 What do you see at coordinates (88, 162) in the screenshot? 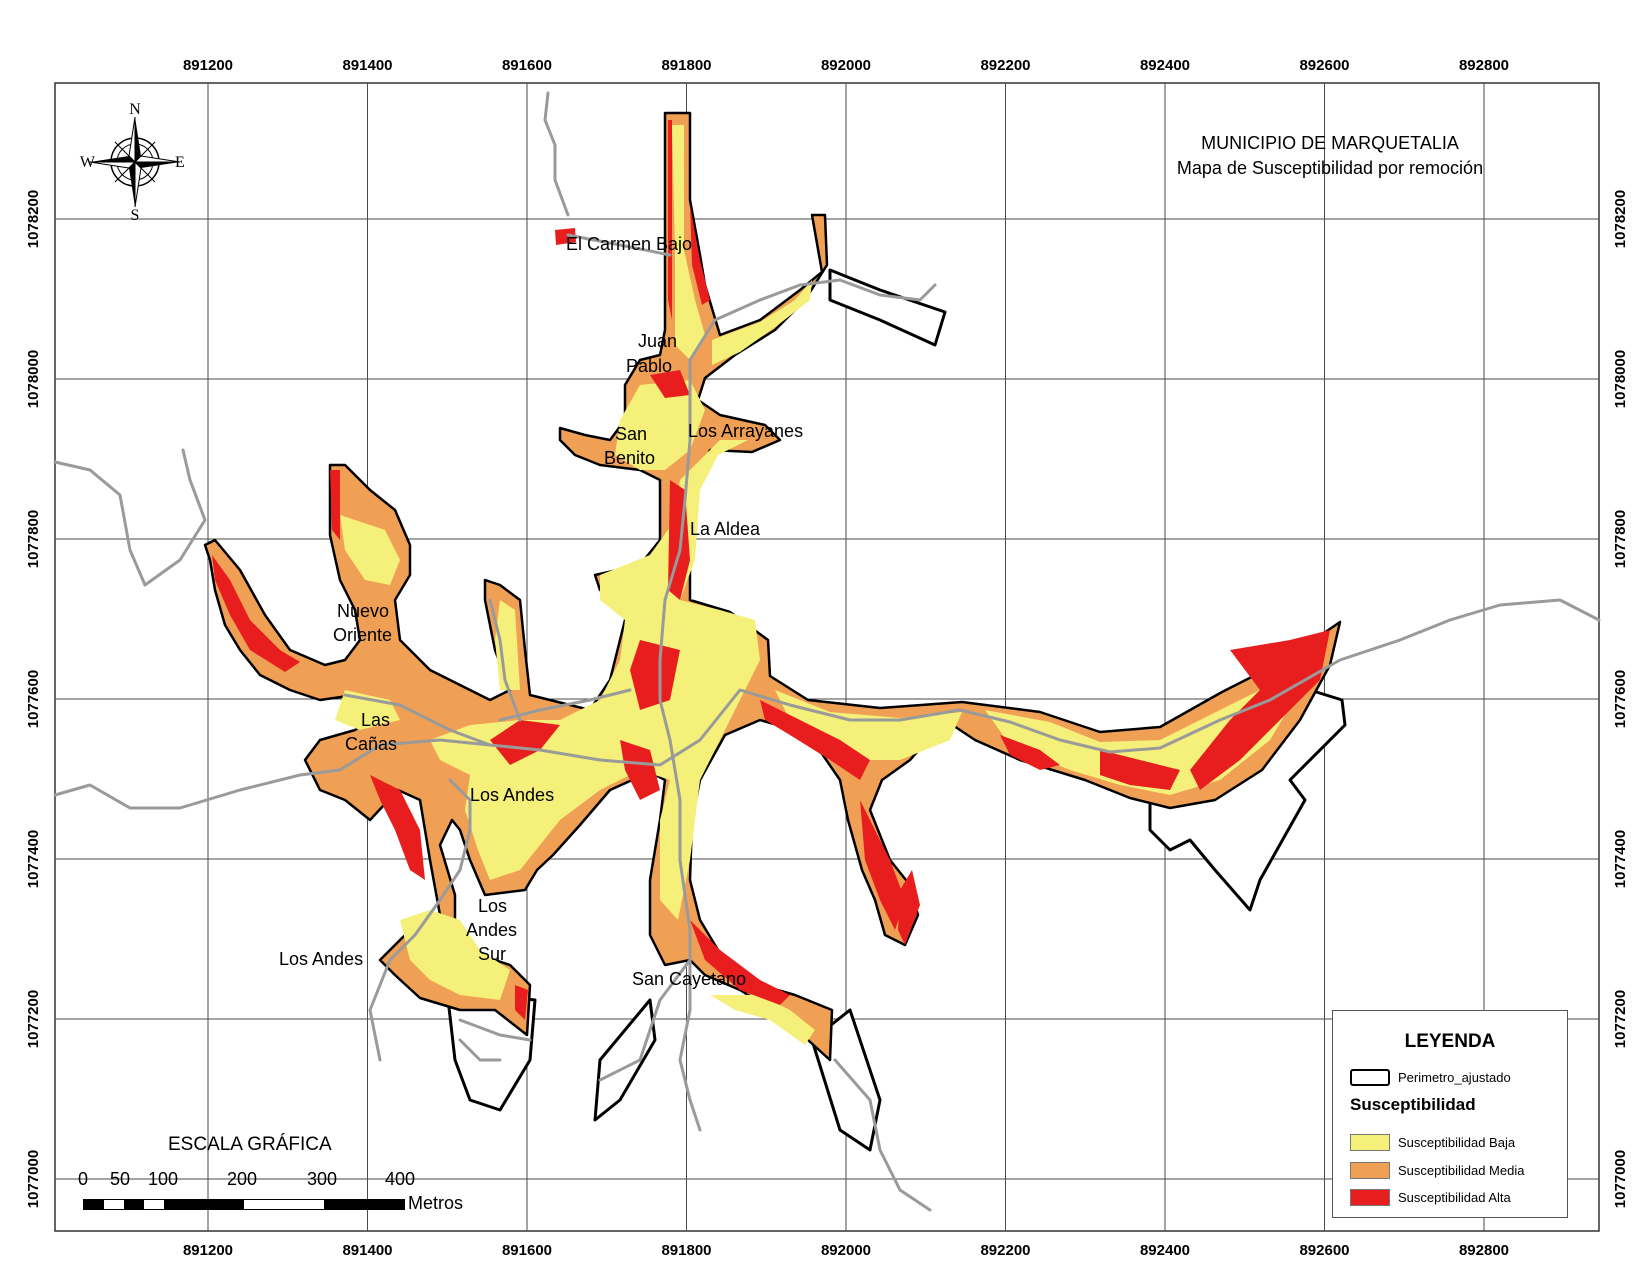
I see `compass-w: W` at bounding box center [88, 162].